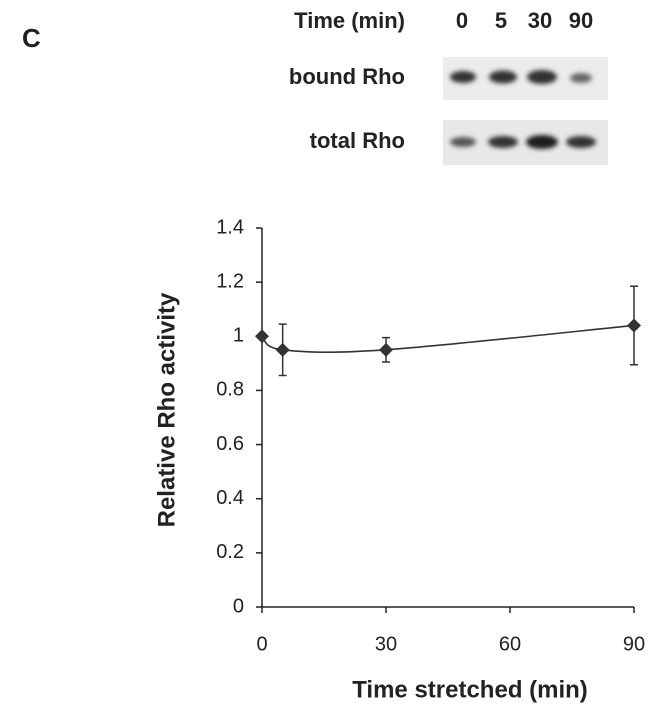 Image resolution: width=659 pixels, height=706 pixels. I want to click on y-tick-label: 1.2, so click(230, 281).